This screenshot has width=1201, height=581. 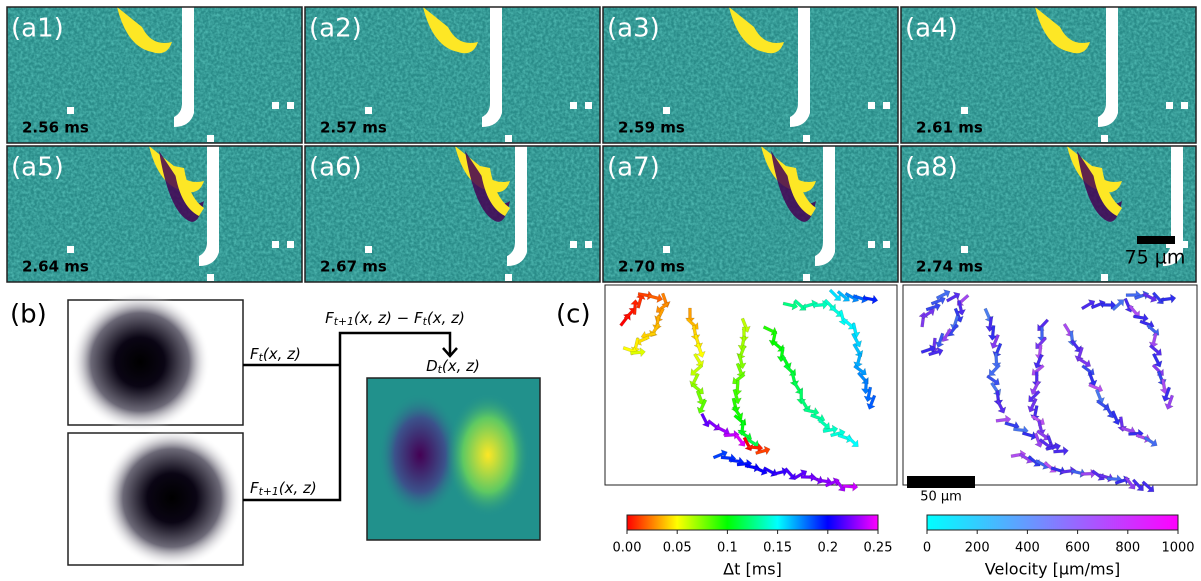 I want to click on colorbar-tick-label: 0.2, so click(x=827, y=548).